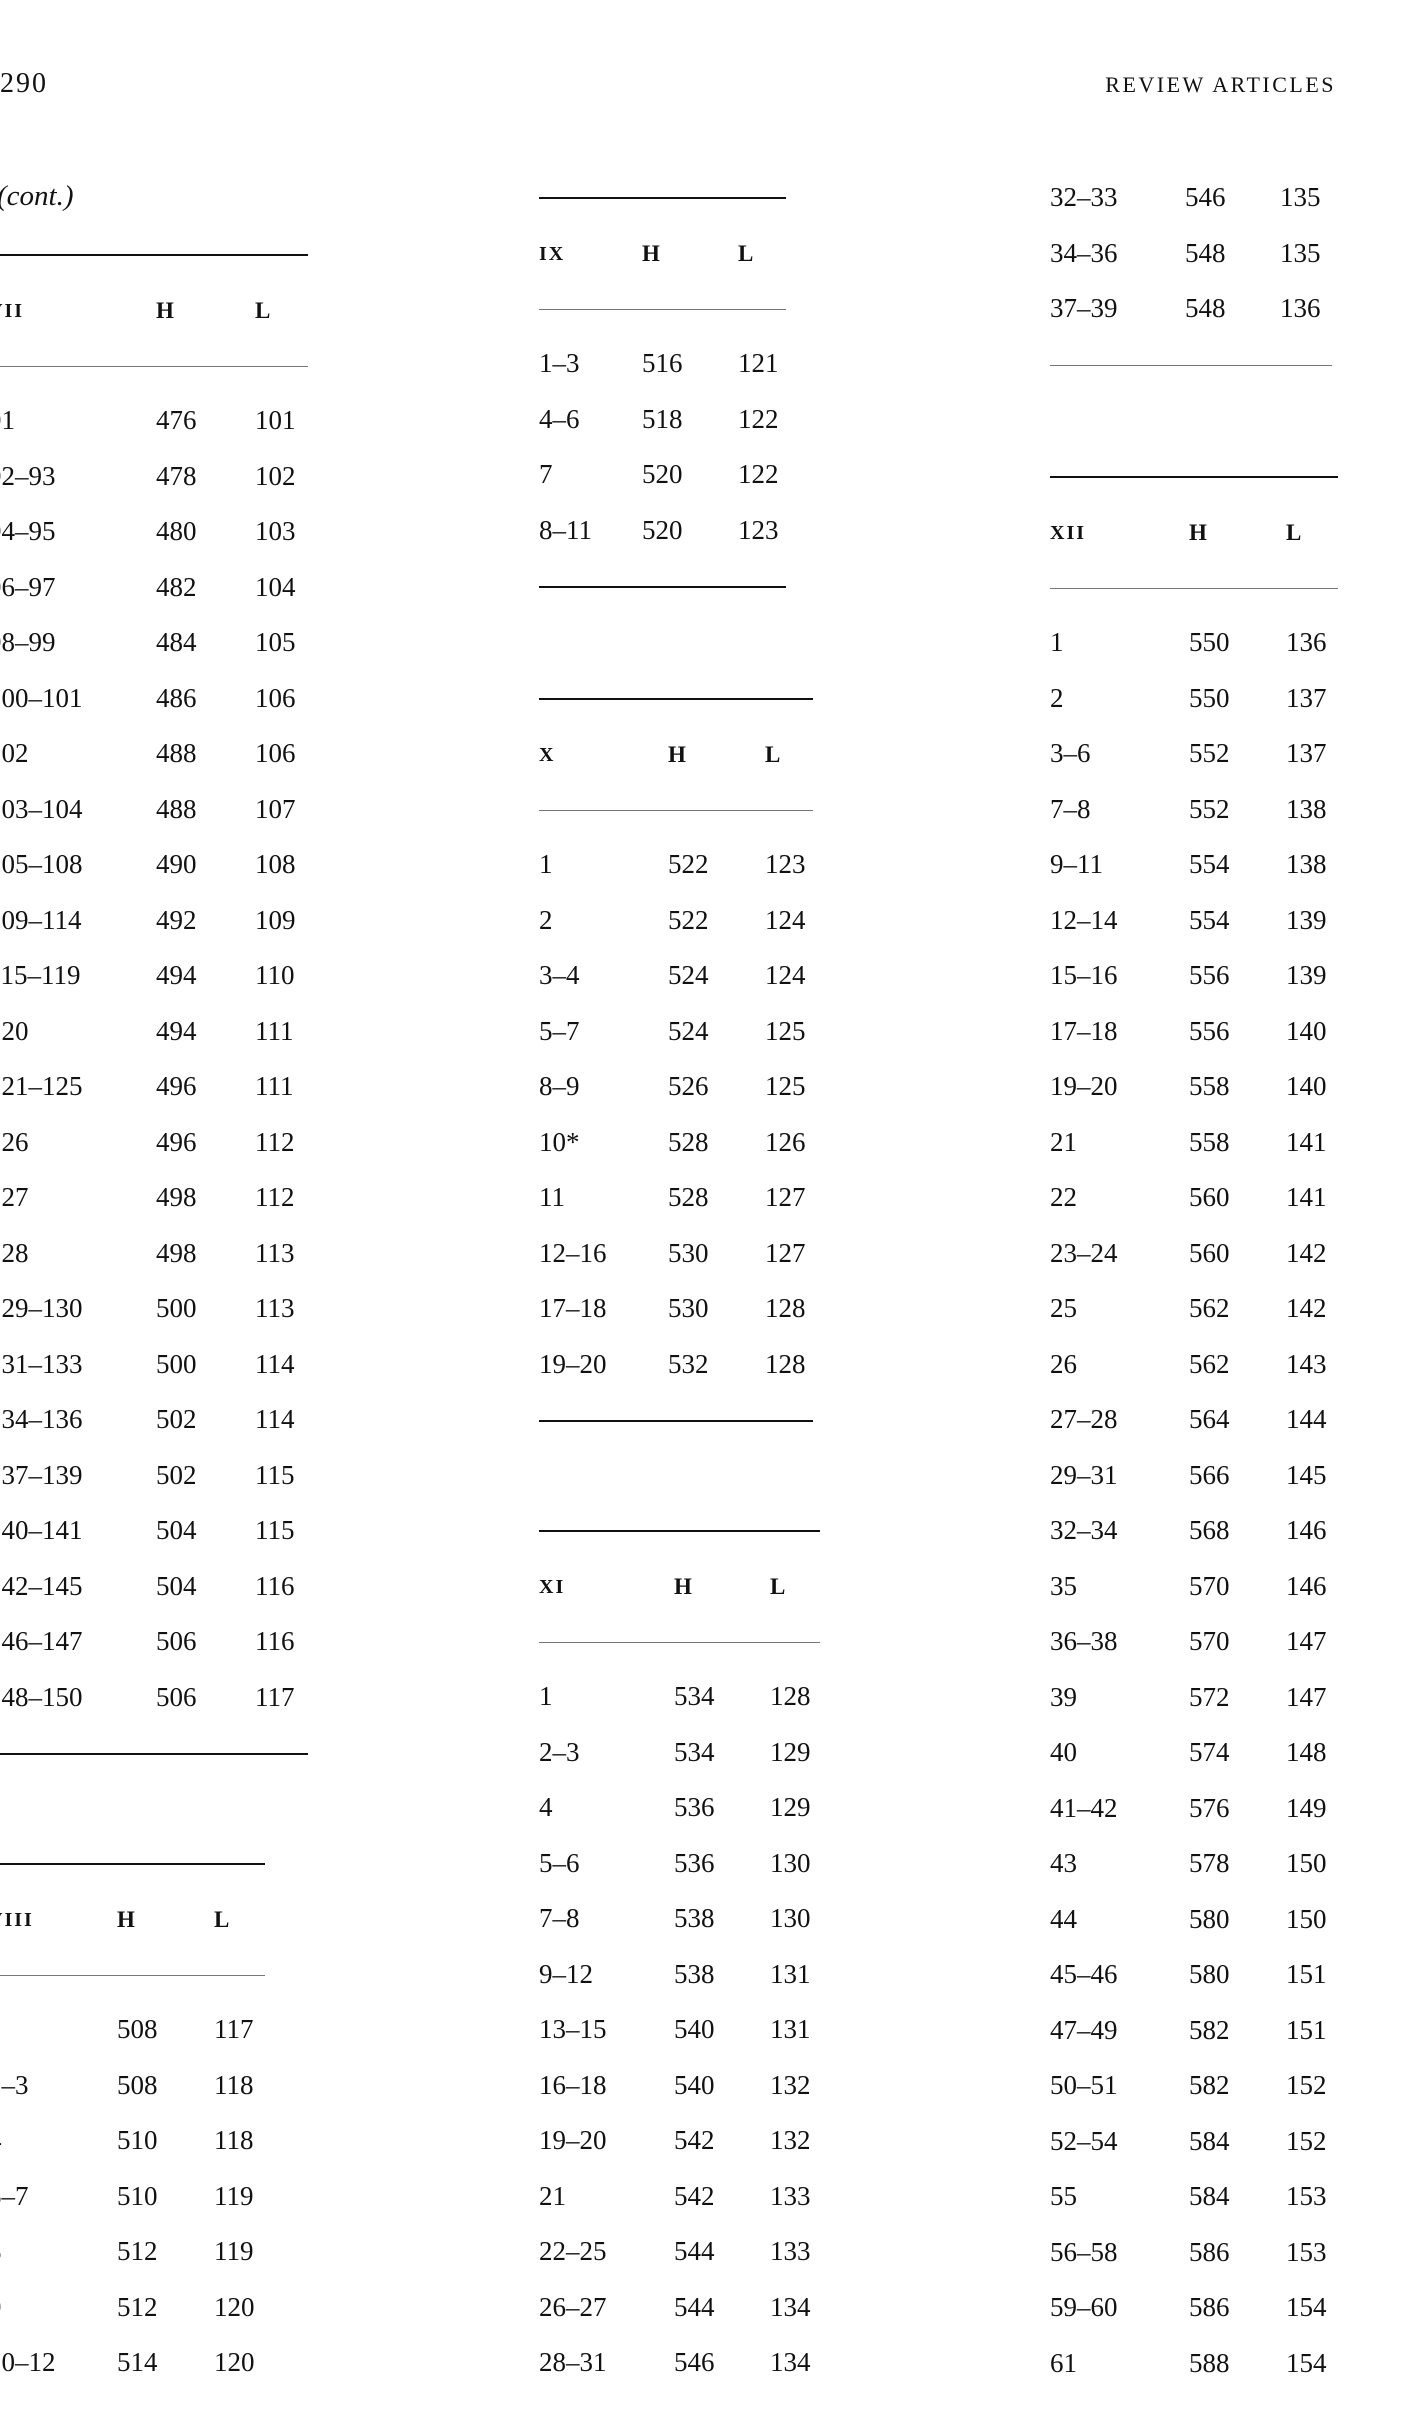  Describe the element at coordinates (1306, 1141) in the screenshot. I see `l-page-cell: 141` at that location.